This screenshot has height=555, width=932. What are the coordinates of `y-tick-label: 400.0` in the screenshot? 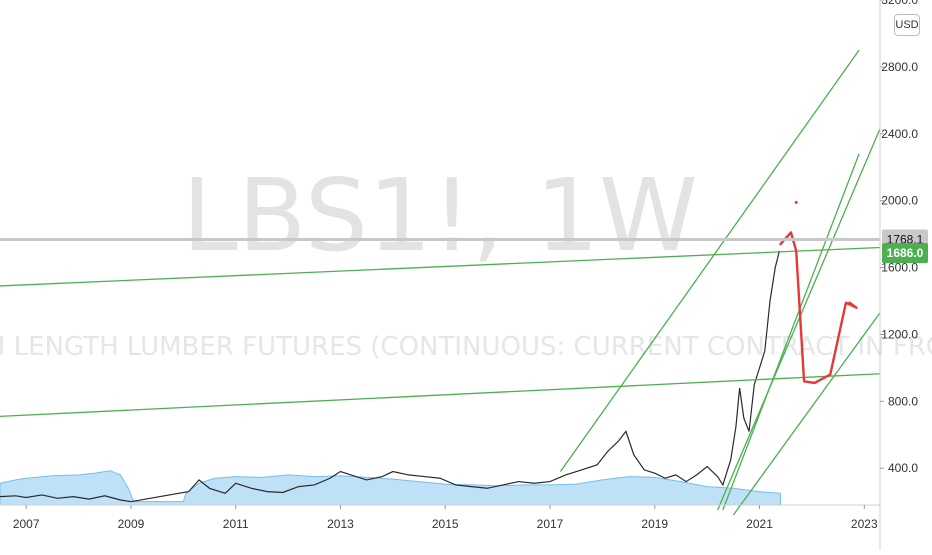 It's located at (903, 468).